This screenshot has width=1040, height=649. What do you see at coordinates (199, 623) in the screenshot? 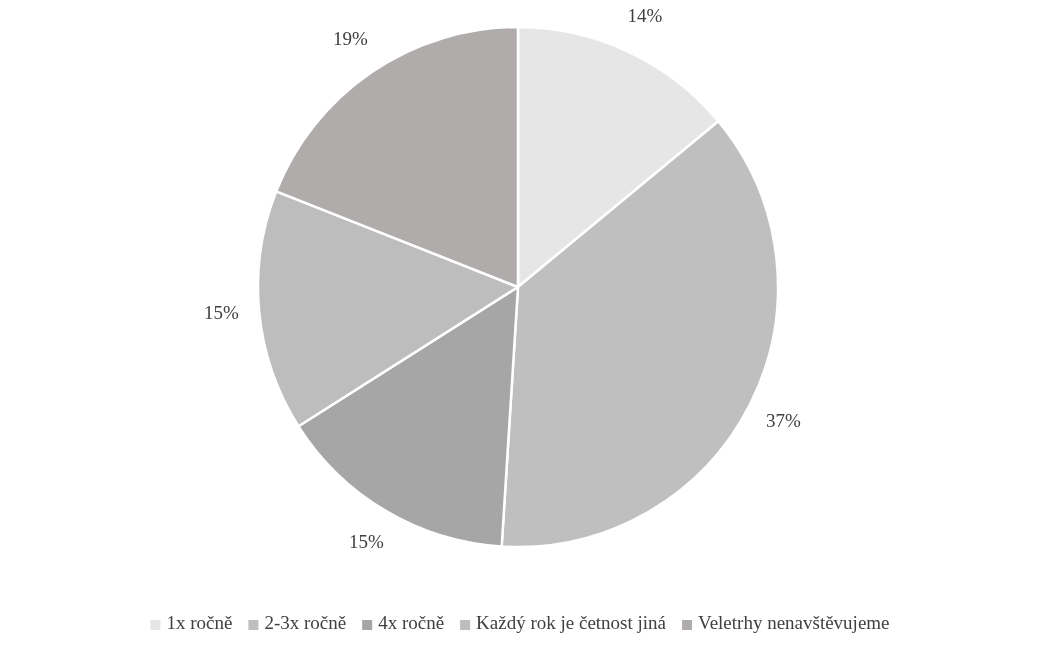
I see `legend-label: 1x ročně` at bounding box center [199, 623].